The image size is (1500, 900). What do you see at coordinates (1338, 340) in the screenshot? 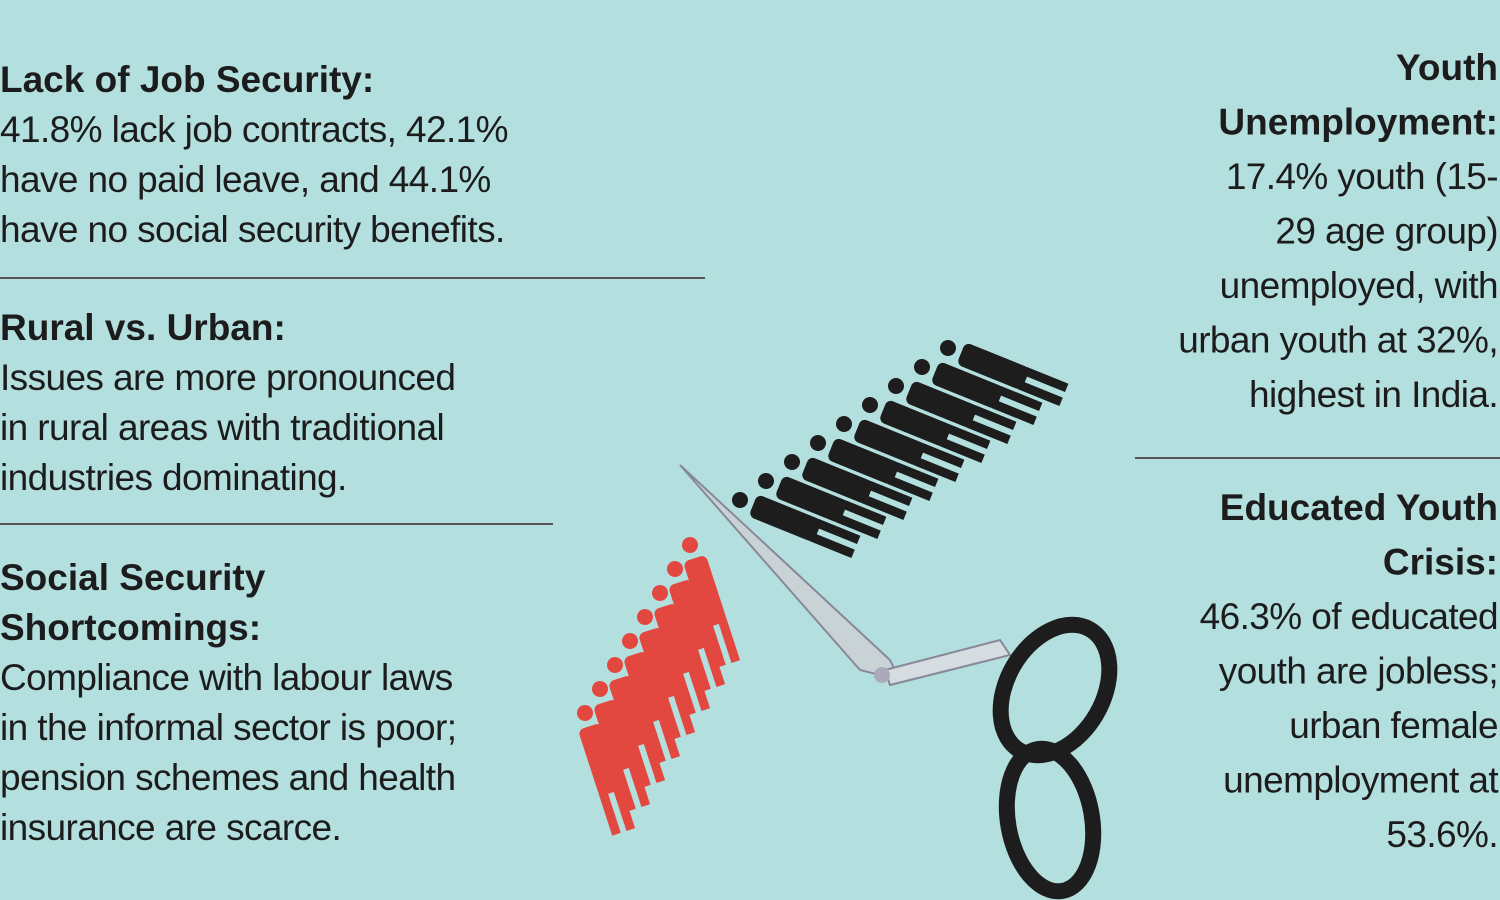
I see `section-text: urban youth at 32%,` at bounding box center [1338, 340].